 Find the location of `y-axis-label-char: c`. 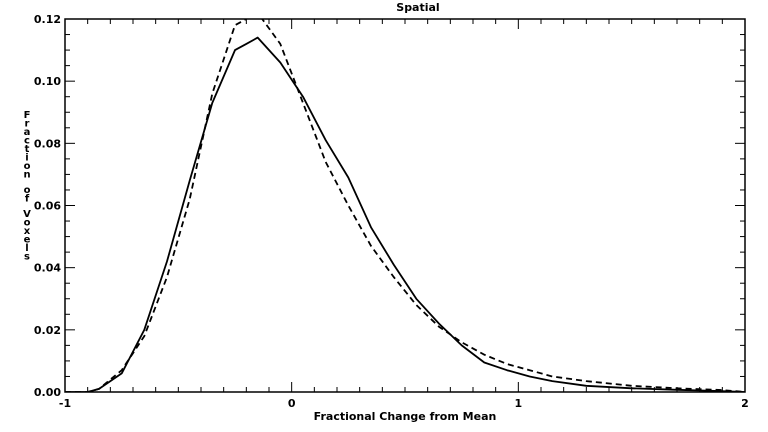

y-axis-label-char: c is located at coordinates (27, 141).